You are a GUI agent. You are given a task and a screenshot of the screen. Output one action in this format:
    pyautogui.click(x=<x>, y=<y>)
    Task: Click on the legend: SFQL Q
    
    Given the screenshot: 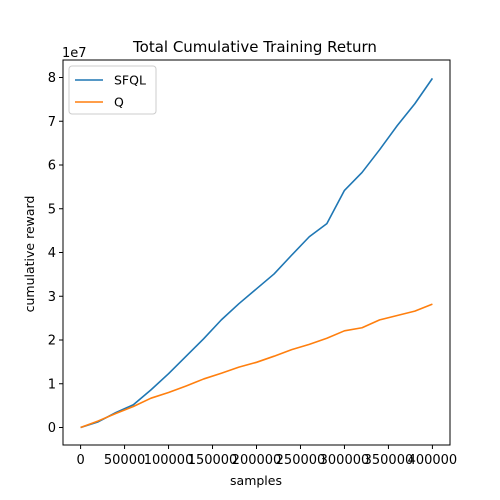 What is the action you would take?
    pyautogui.click(x=112, y=90)
    